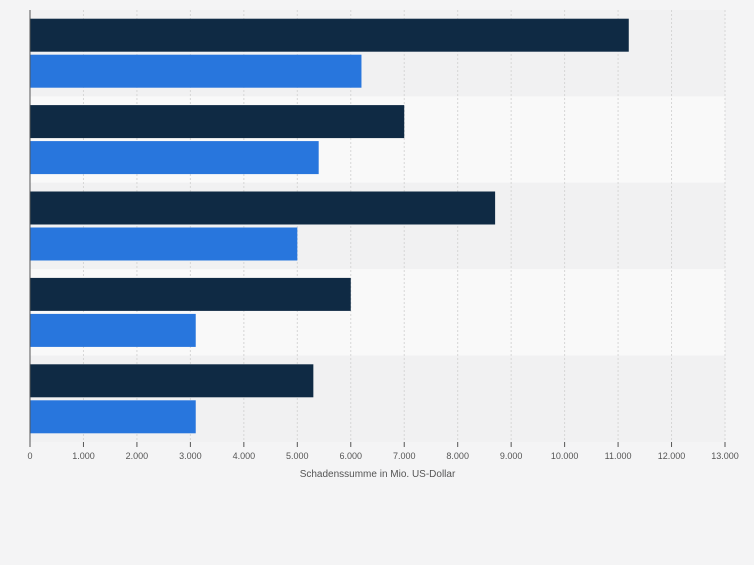 This screenshot has height=565, width=754. I want to click on bar-s1-c2, so click(164, 244).